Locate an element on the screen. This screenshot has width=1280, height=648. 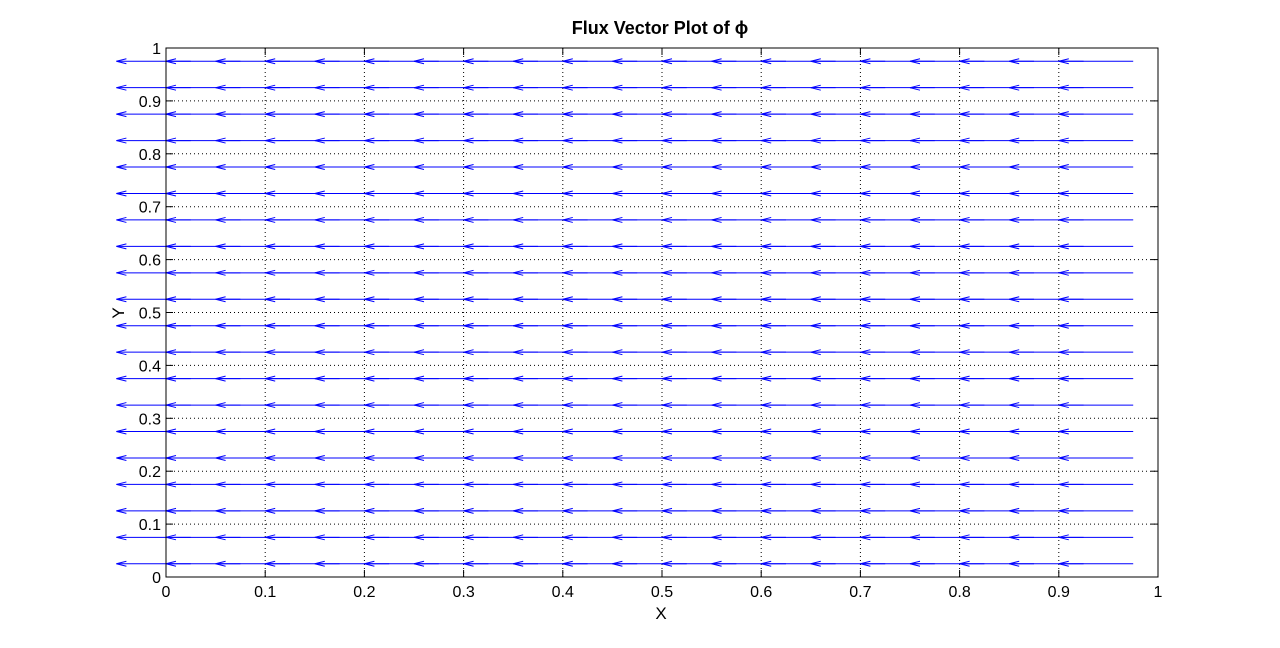
y-tick-label: 0.8 is located at coordinates (150, 155).